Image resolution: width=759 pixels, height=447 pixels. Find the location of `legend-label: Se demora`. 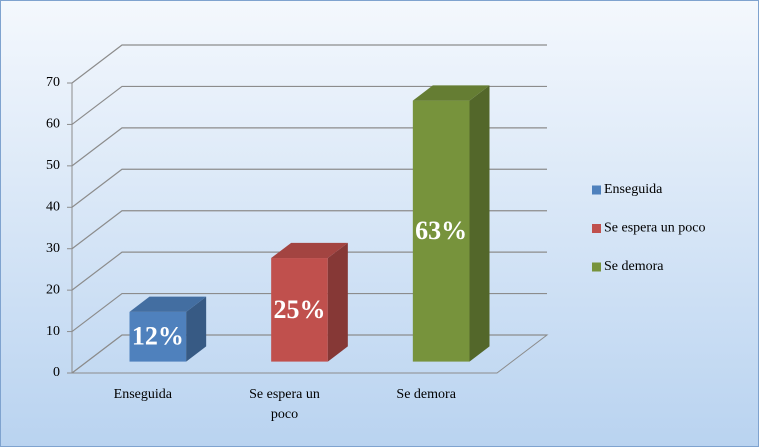

legend-label: Se demora is located at coordinates (634, 266).